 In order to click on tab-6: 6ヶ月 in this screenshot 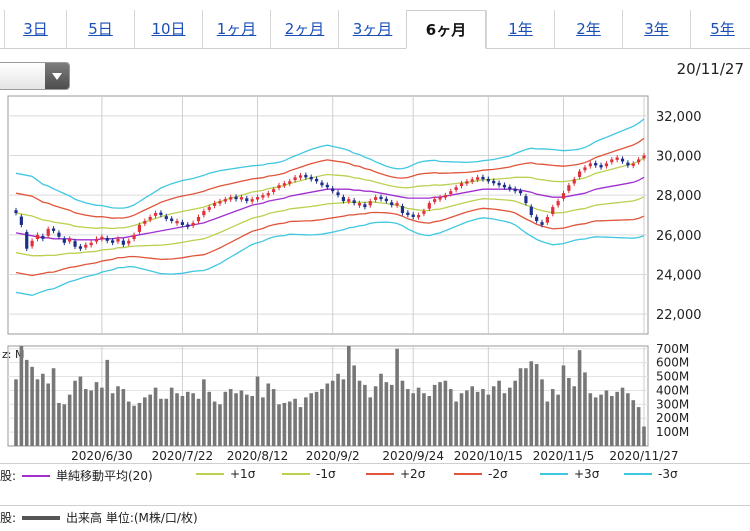, I will do `click(446, 29)`.